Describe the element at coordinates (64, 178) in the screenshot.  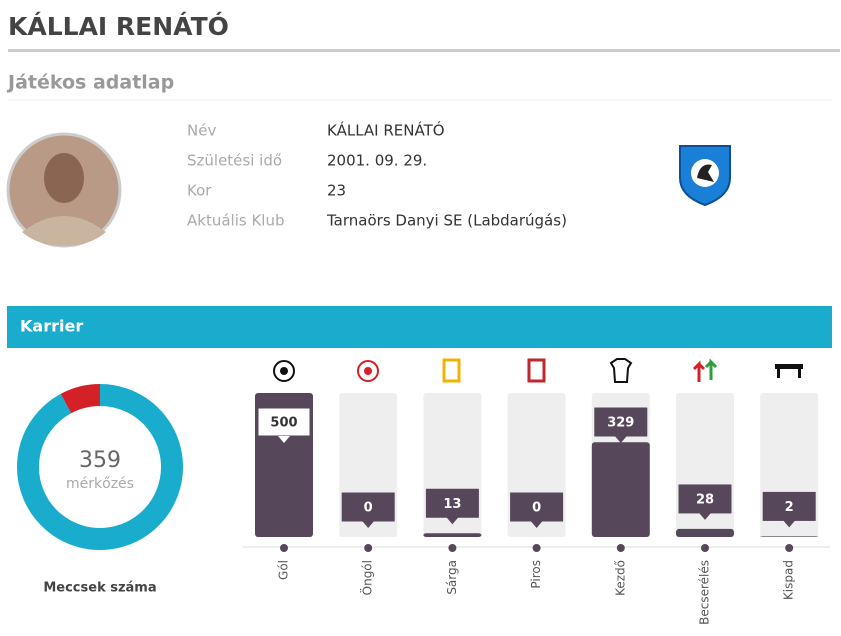
I see `avatar-face` at that location.